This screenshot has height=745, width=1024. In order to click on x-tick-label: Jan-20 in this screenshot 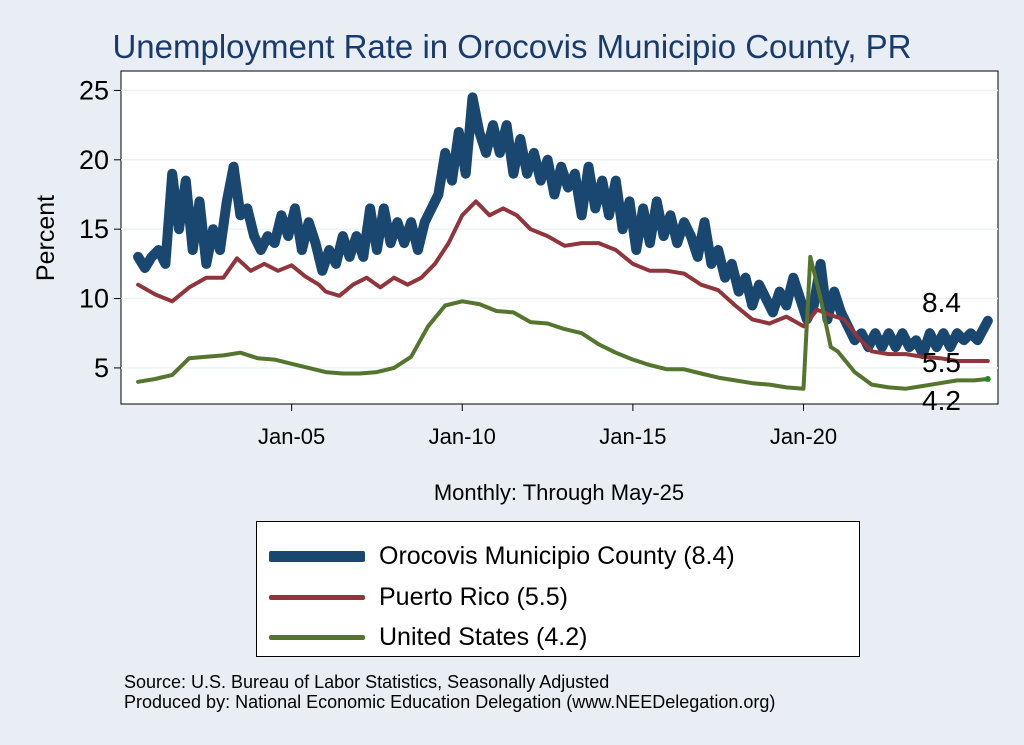, I will do `click(803, 436)`.